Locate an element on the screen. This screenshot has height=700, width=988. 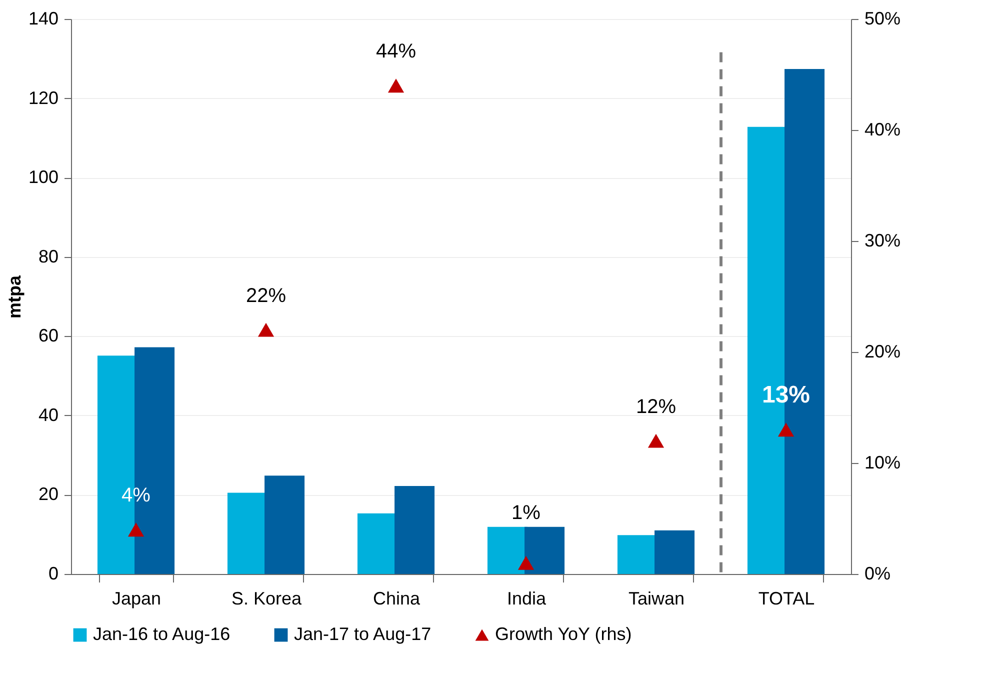
x-tick-label: India is located at coordinates (526, 598).